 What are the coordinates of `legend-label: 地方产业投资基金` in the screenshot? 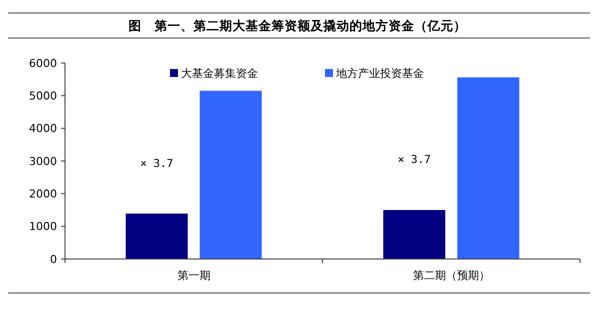 It's located at (379, 73).